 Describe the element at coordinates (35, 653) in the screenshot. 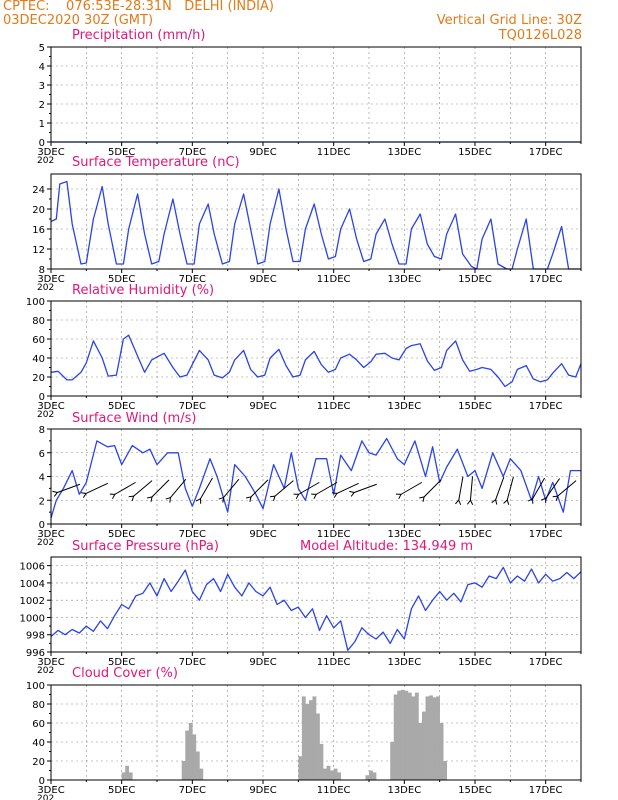

I see `pressure-ytick-label: 996` at that location.